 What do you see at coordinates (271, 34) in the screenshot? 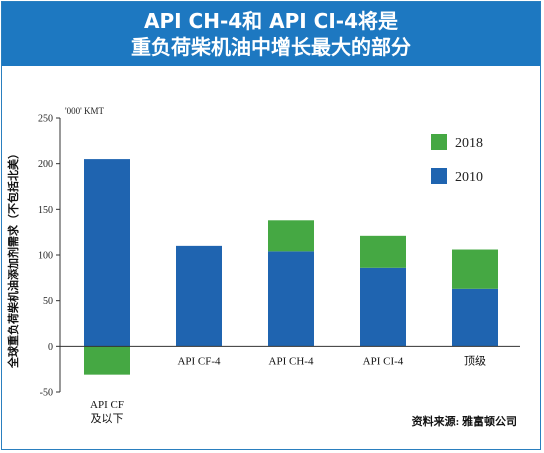
I see `chart-header: API CH-4和 API CI-4将是 重负荷柴机油中增长最大的部分` at bounding box center [271, 34].